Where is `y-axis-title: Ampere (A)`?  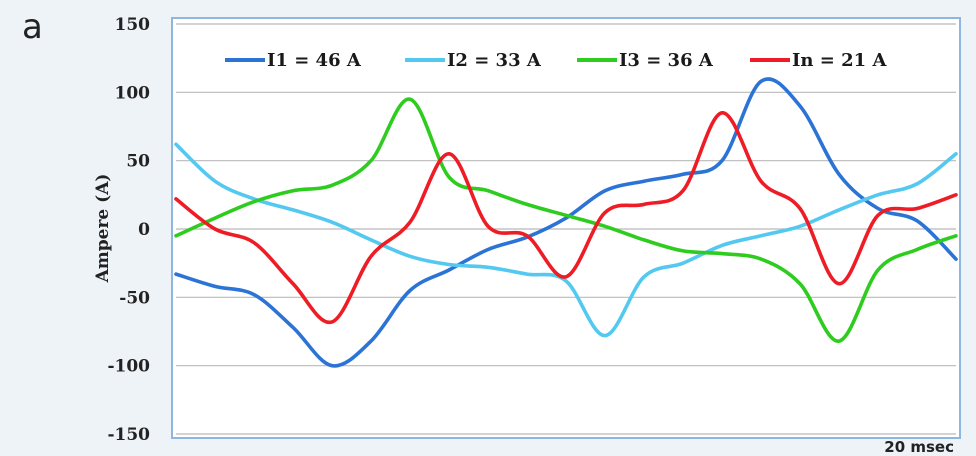 y-axis-title: Ampere (A) is located at coordinates (103, 229).